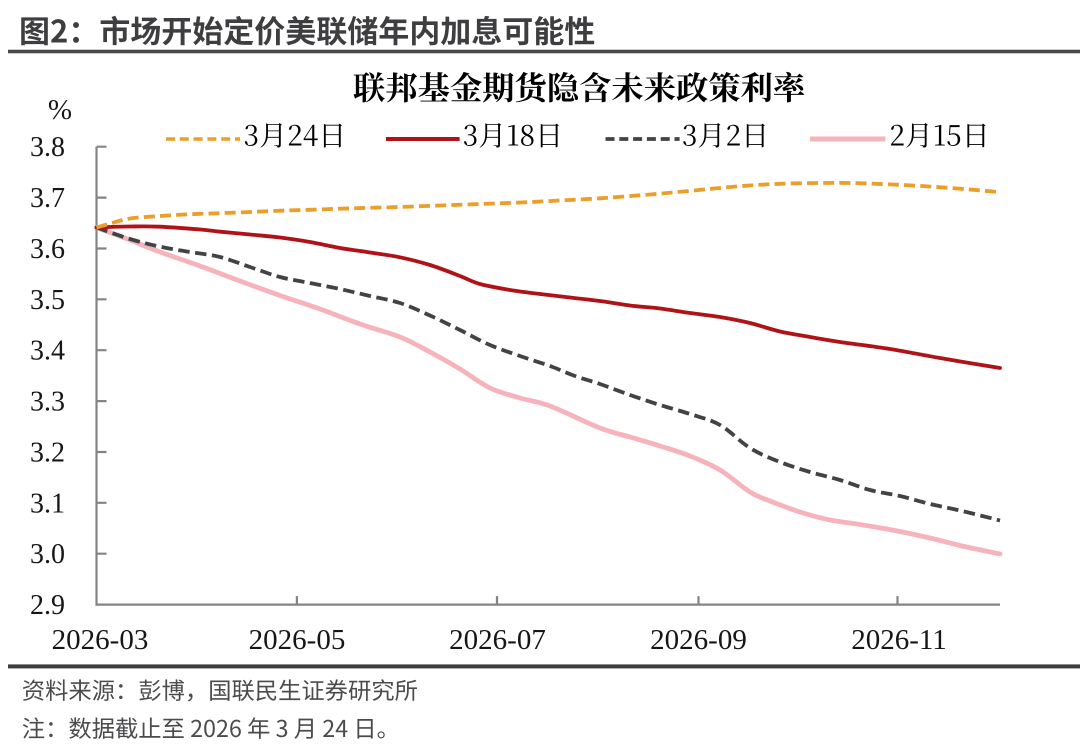 Image resolution: width=1080 pixels, height=747 pixels. What do you see at coordinates (47, 453) in the screenshot?
I see `svg-text: 3.2` at bounding box center [47, 453].